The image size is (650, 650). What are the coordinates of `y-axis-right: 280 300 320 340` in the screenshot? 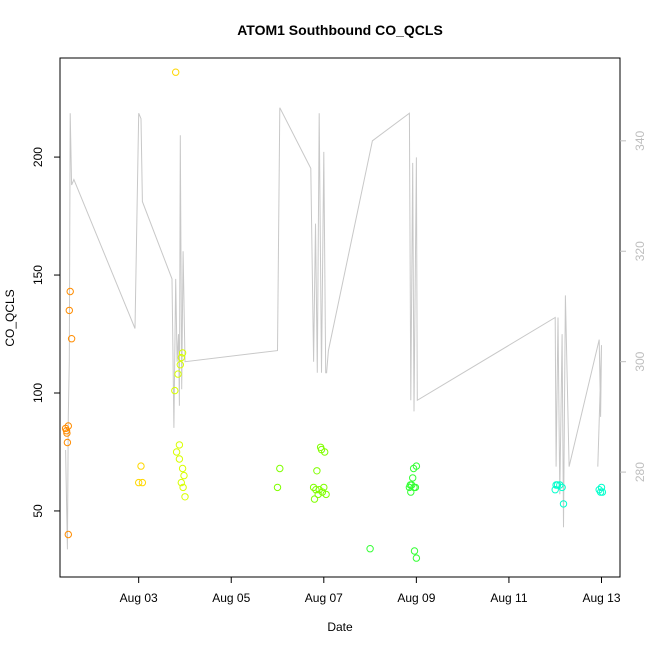 It's located at (633, 306).